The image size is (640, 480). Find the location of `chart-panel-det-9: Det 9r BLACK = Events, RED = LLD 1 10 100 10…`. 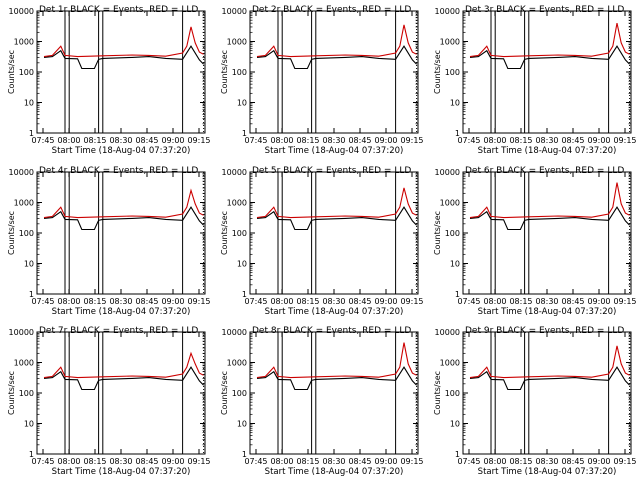

chart-panel-det-9: Det 9r BLACK = Events, RED = LLD 1 10 100 10… is located at coordinates (535, 401).